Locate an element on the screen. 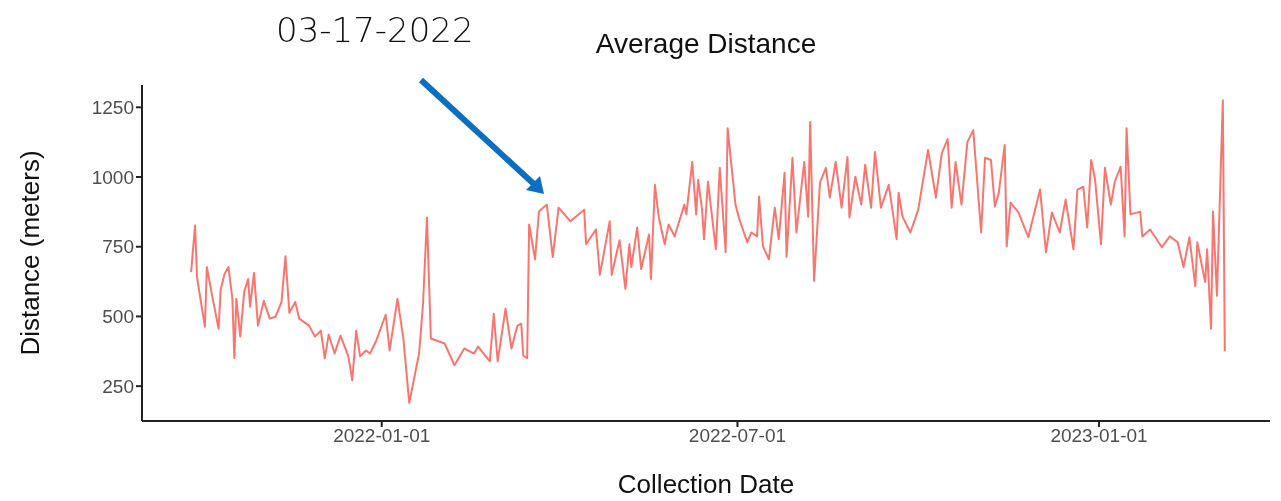 This screenshot has height=501, width=1281. y-tick-label: 750 is located at coordinates (118, 247).